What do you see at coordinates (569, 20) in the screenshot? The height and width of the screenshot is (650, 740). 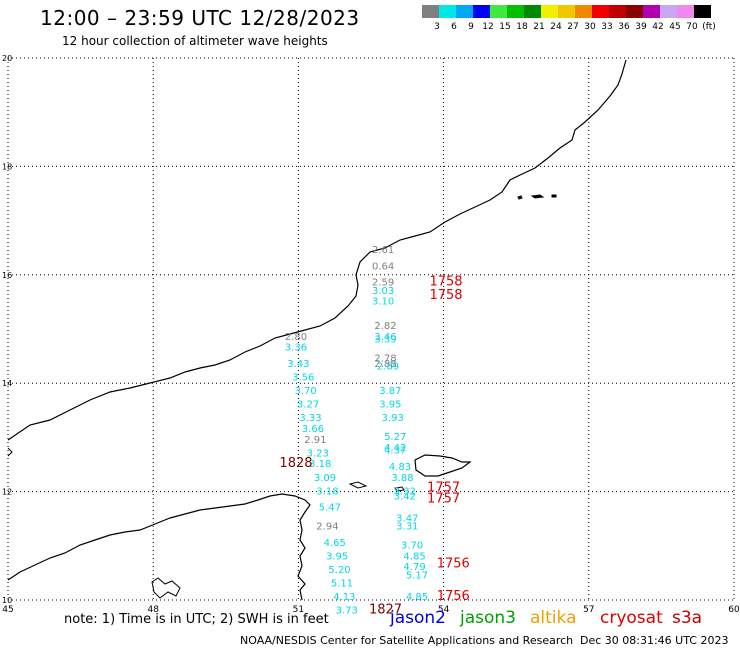 I see `color-legend: 3 6 9 12 15 18 21 24 27 30 33 36 39 42 45 70 (ft)` at bounding box center [569, 20].